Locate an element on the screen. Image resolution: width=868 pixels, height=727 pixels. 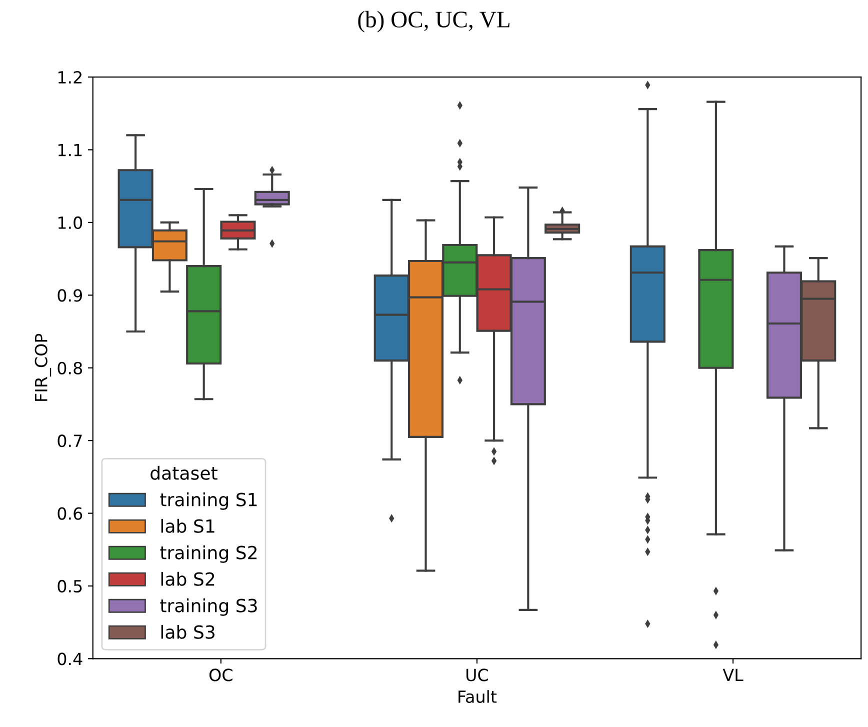
y-tick-label: 0.8 is located at coordinates (70, 368).